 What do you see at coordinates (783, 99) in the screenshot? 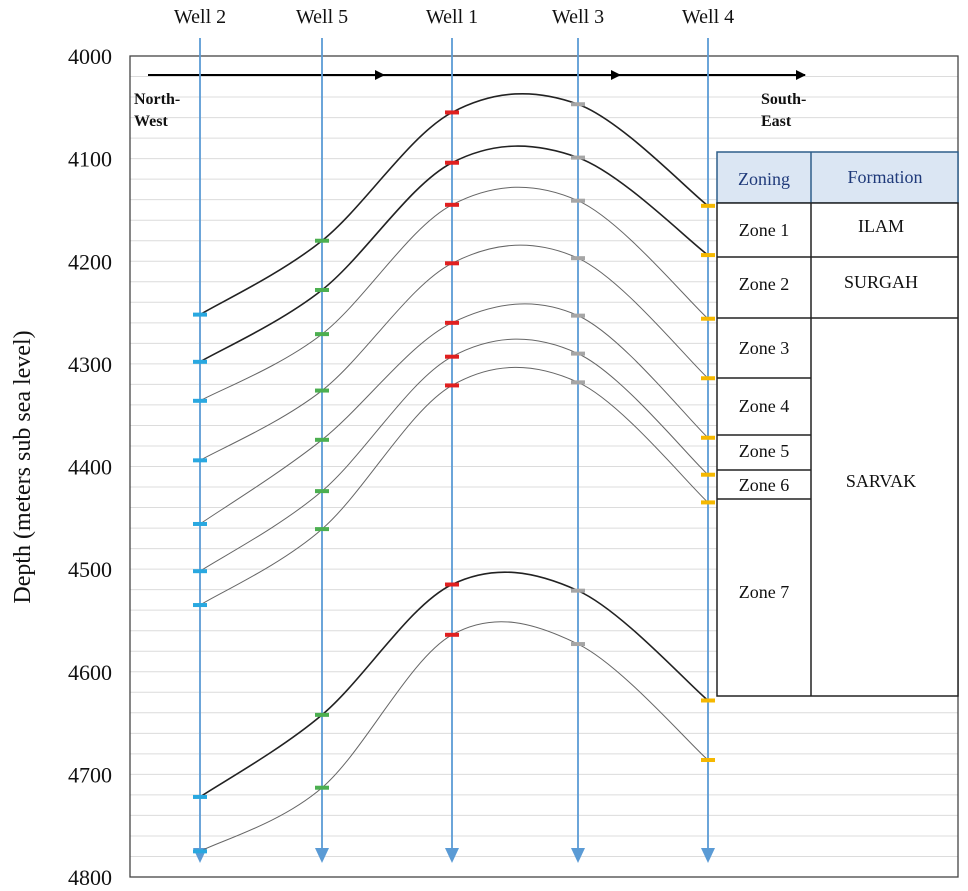
I see `direction-end-label: South-` at bounding box center [783, 99].